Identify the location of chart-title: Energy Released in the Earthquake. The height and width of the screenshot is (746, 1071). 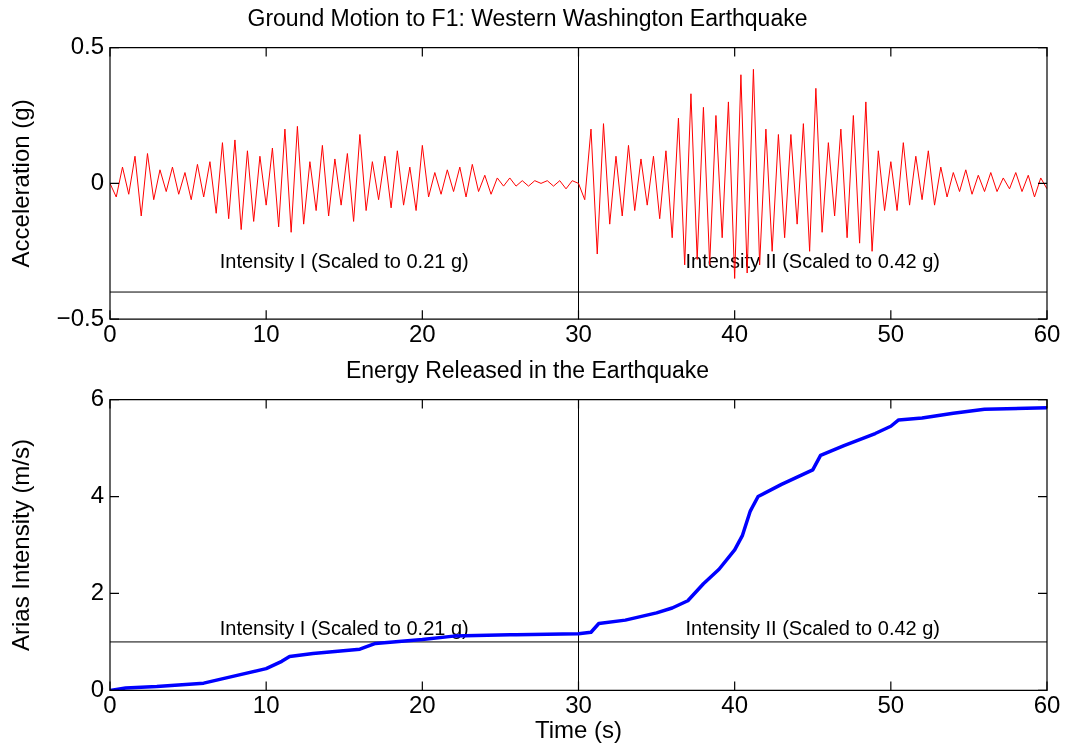
(527, 370).